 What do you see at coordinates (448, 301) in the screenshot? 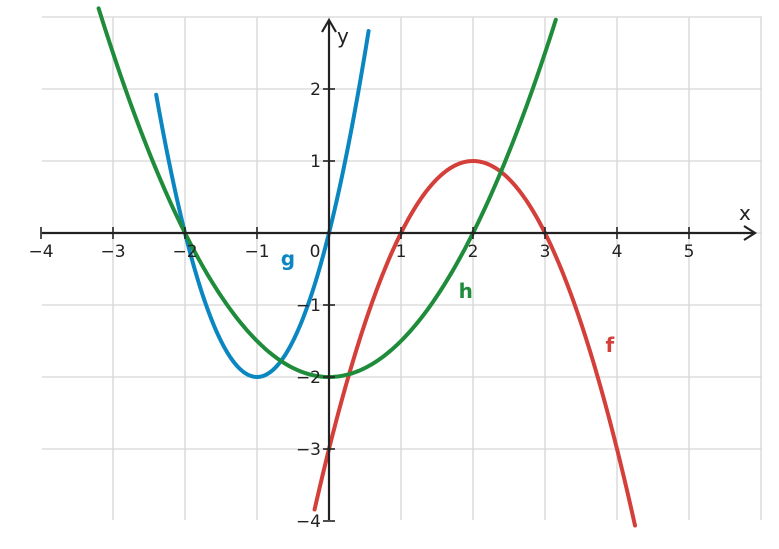
I see `curve-labels: f g h` at bounding box center [448, 301].